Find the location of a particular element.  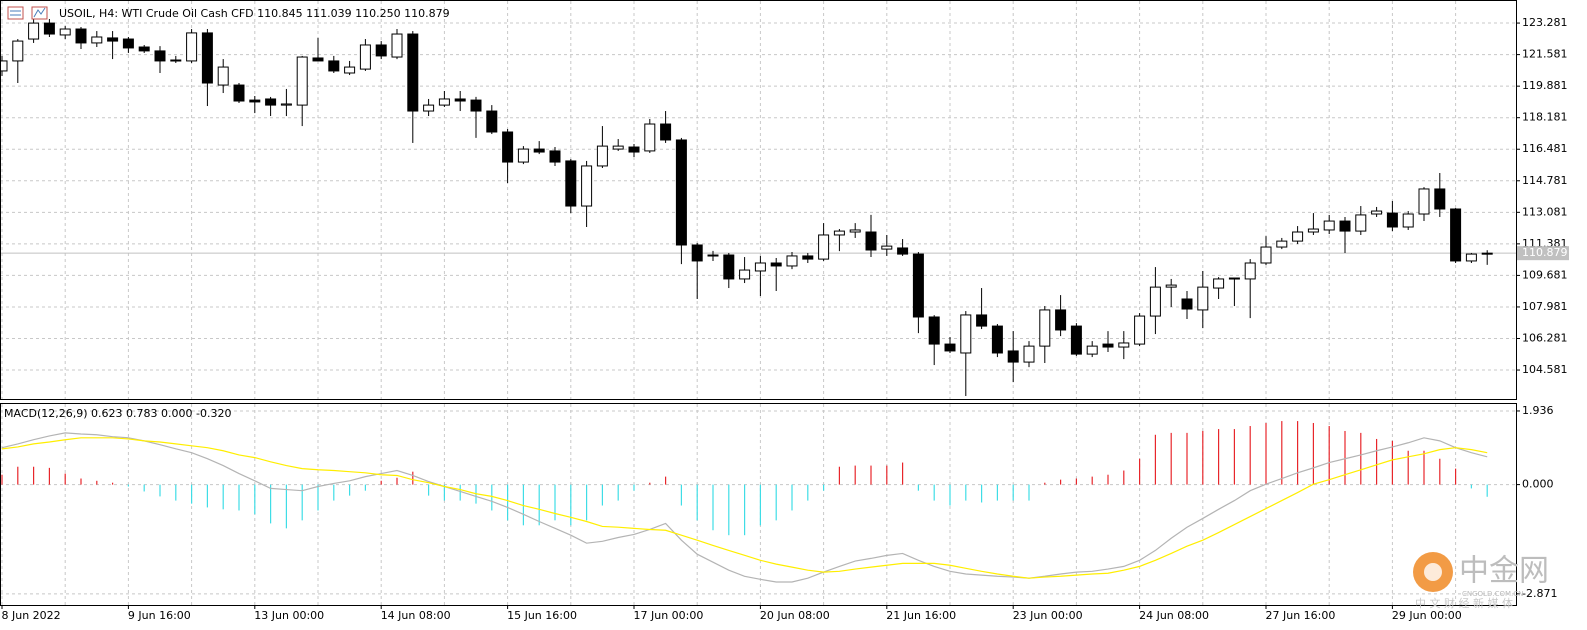

y-tick-label: 113.081 is located at coordinates (1545, 211).